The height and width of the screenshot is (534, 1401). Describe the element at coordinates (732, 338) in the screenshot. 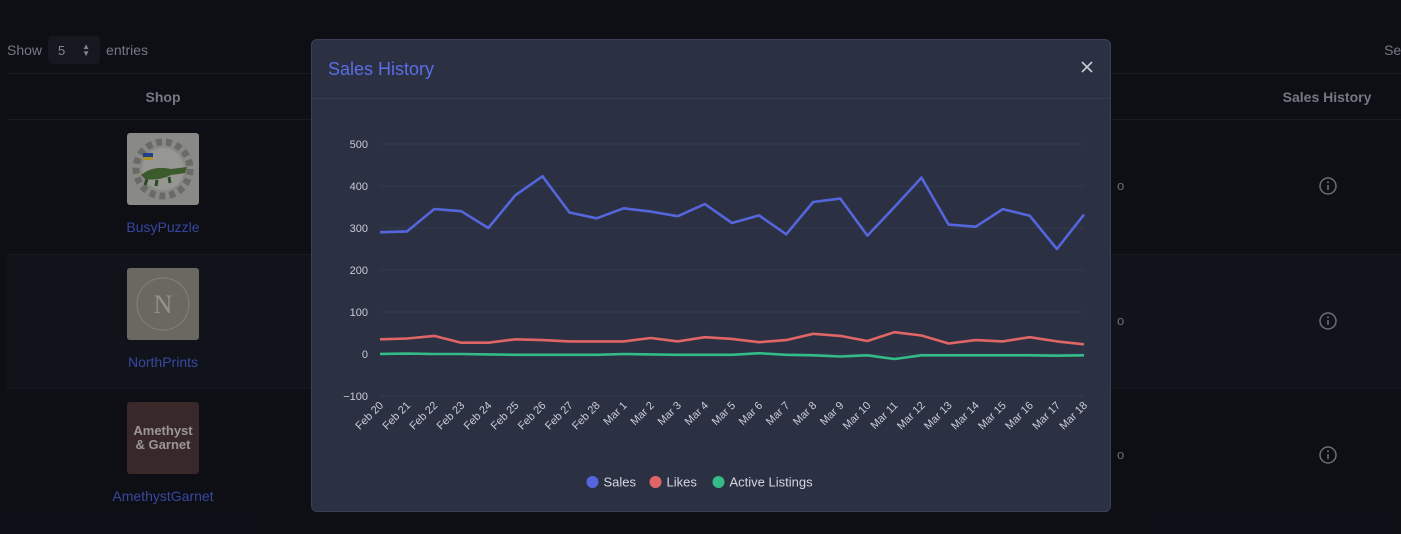

I see `series-line-likes` at that location.